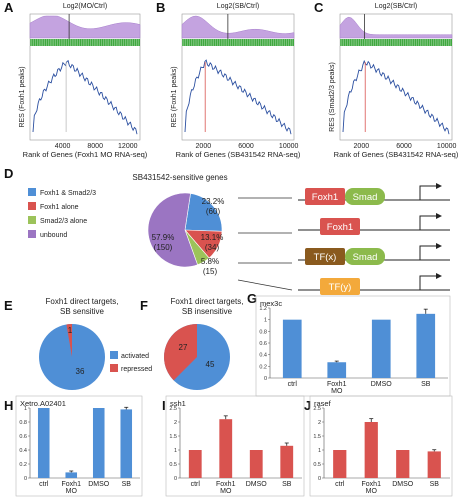  Describe the element at coordinates (332, 97) in the screenshot. I see `y-axis-label: RES (Smad2/3 peaks)` at that location.